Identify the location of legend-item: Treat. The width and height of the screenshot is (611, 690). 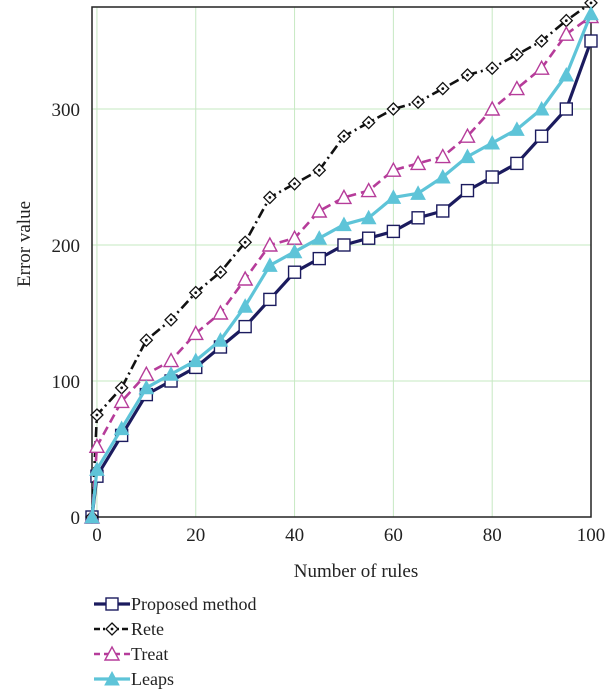
(131, 654).